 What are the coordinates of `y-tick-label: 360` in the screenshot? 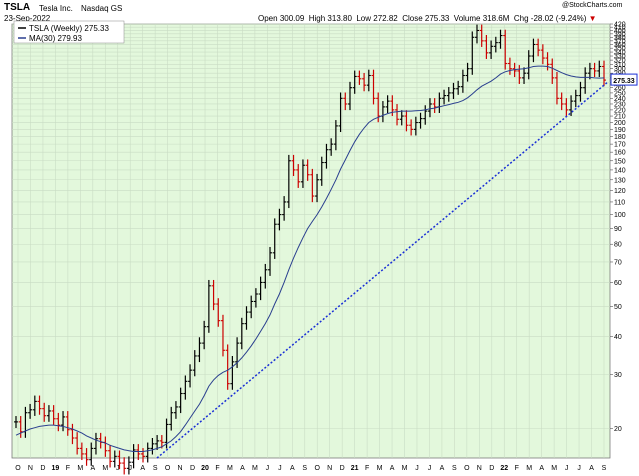 It's located at (620, 45).